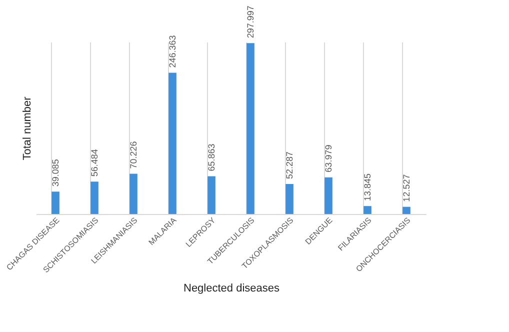  I want to click on data-label: 39.085, so click(55, 173).